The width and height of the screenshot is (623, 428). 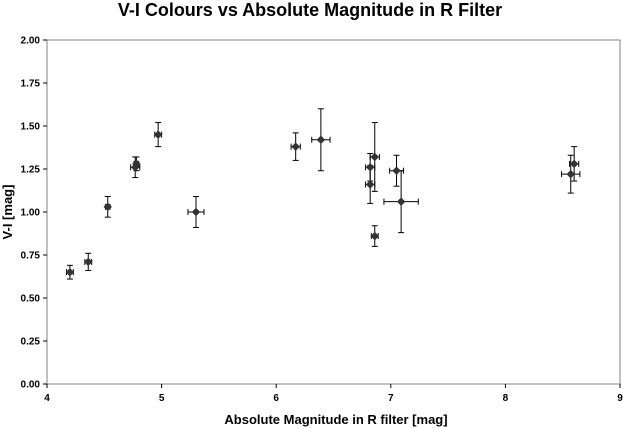 What do you see at coordinates (335, 419) in the screenshot?
I see `x-axis-label: Absolute Magnitude in R filter [mag]` at bounding box center [335, 419].